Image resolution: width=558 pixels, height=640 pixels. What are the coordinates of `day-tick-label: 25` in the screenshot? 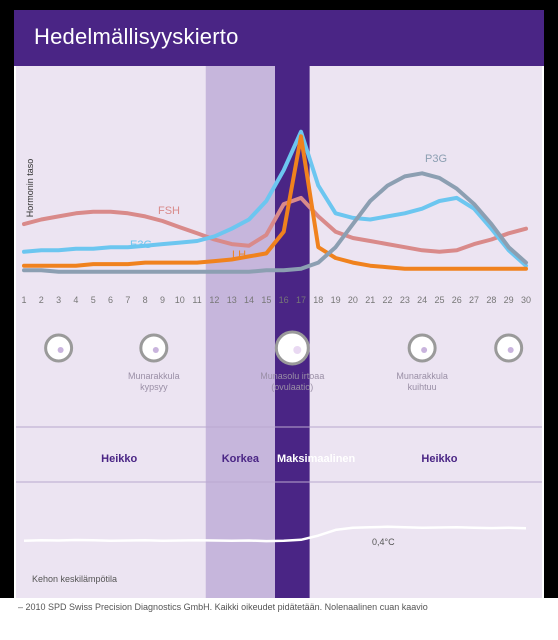 It's located at (439, 300).